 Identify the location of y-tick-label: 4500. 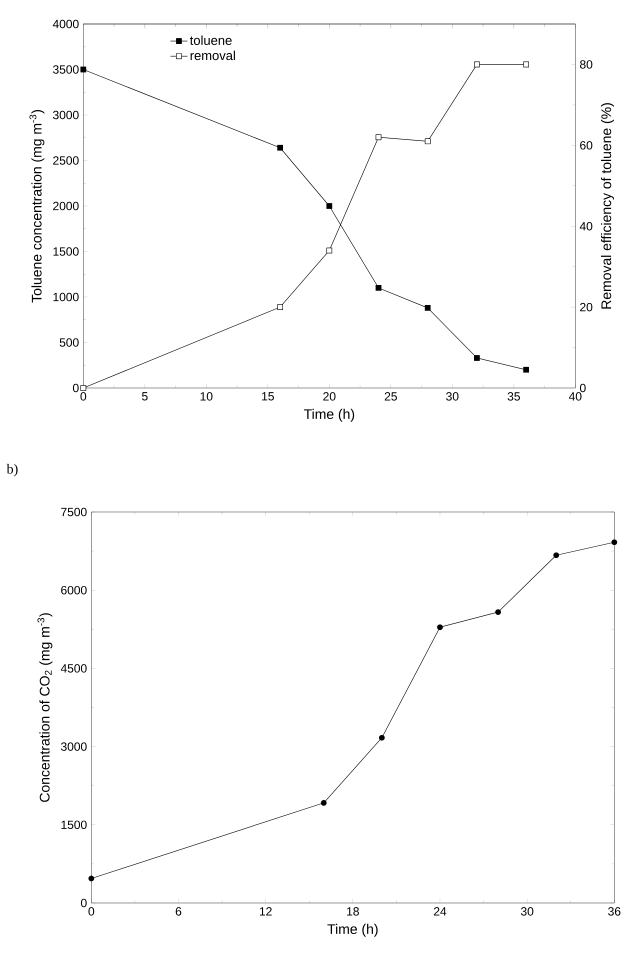
(73, 668).